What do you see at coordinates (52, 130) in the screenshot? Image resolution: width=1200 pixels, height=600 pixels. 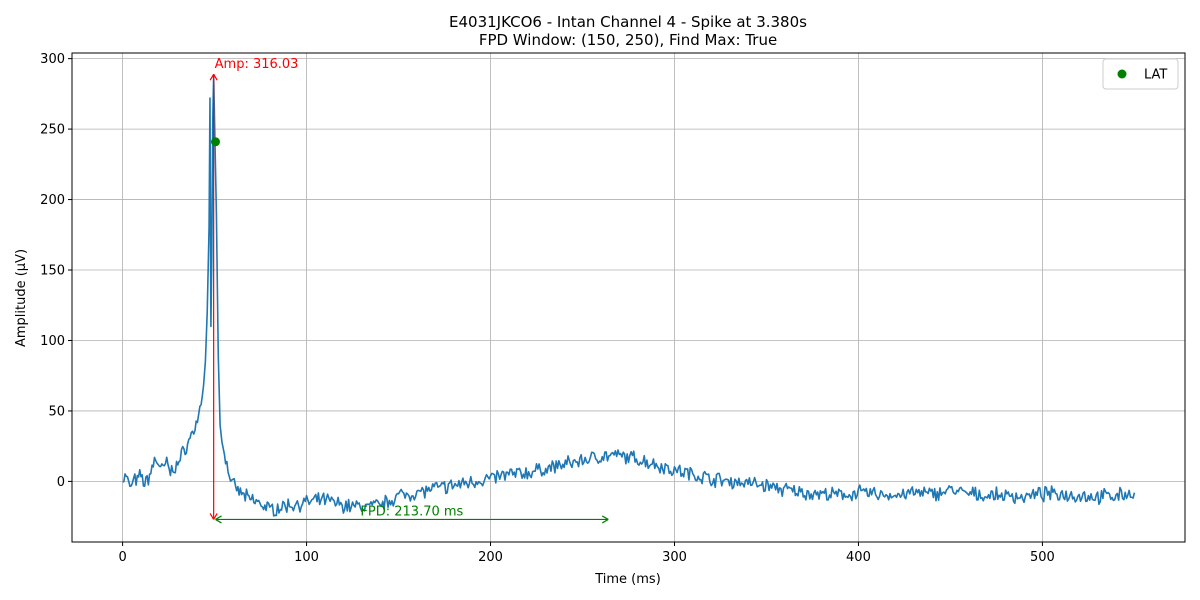 I see `y-tick-label: 250` at bounding box center [52, 130].